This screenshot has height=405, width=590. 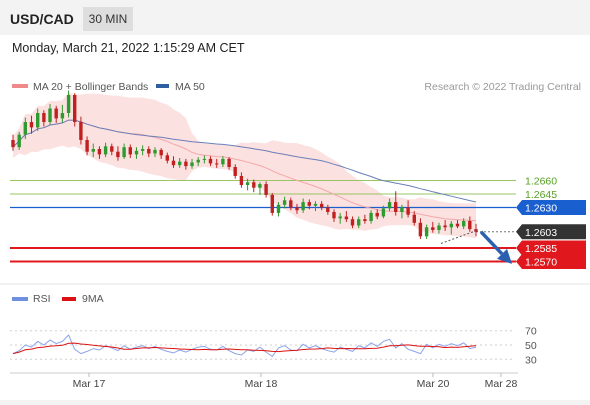 I want to click on forecast-arrow-layer, so click(x=476, y=246).